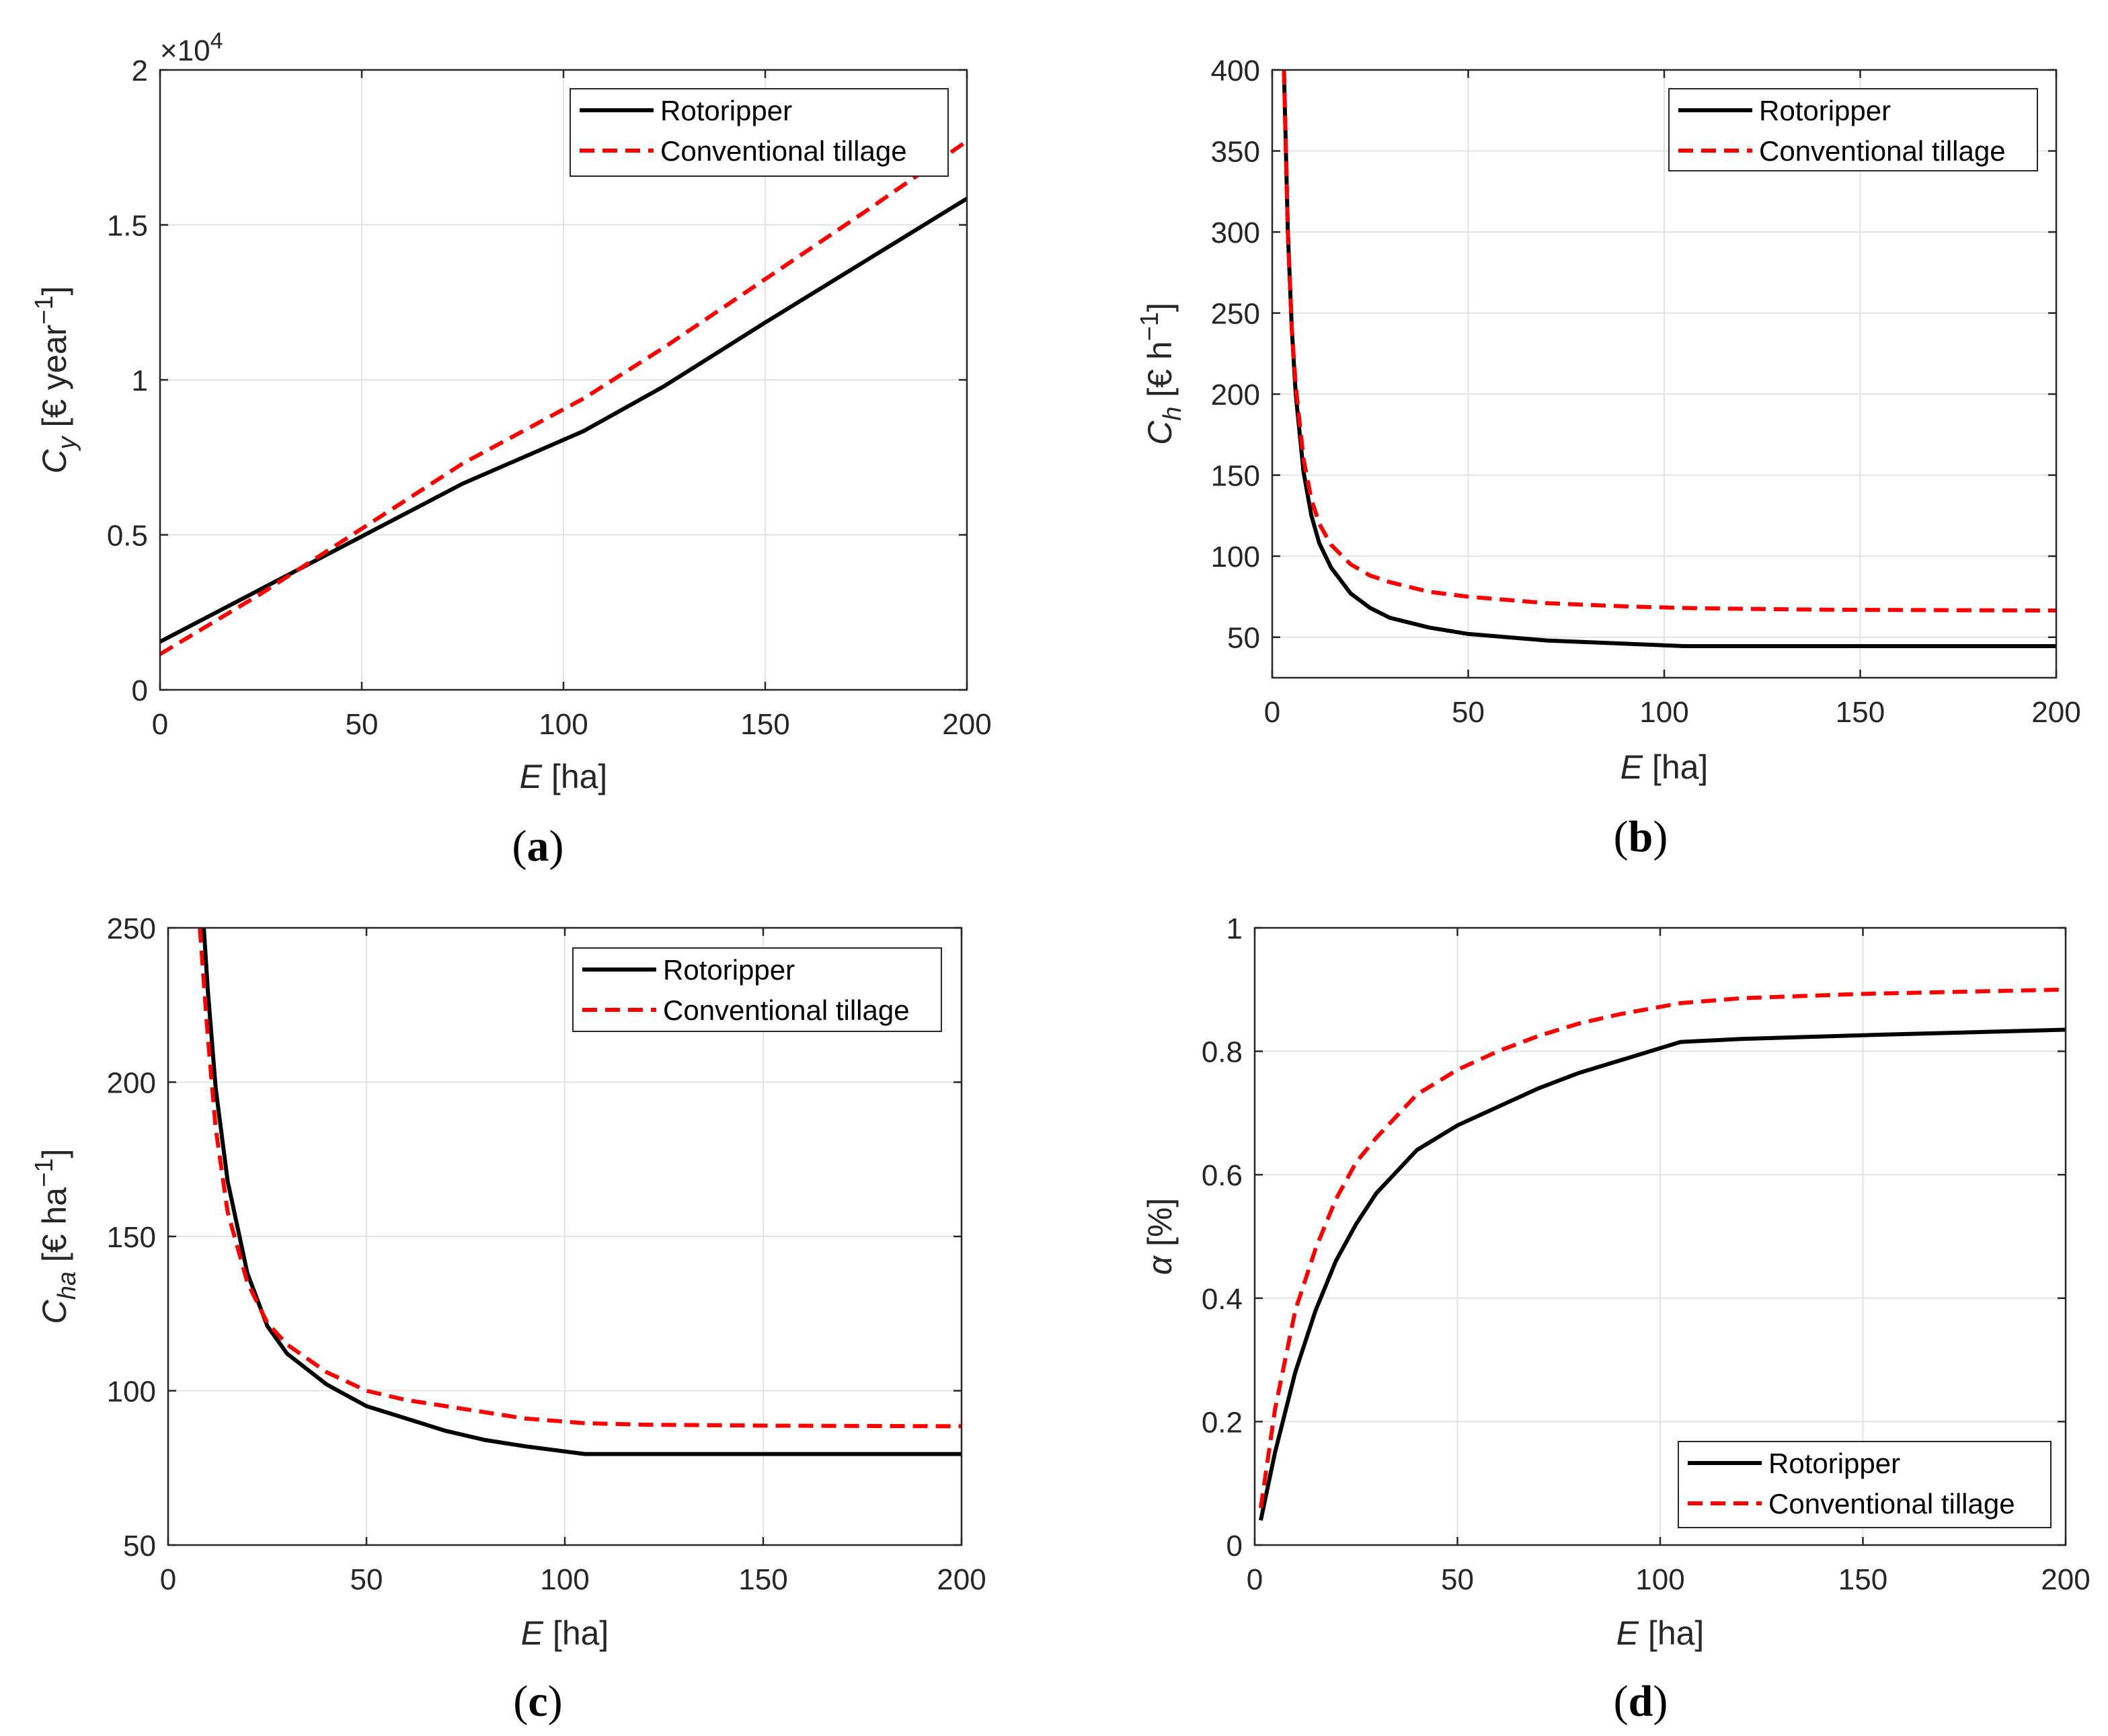 The width and height of the screenshot is (2108, 1736). What do you see at coordinates (538, 846) in the screenshot?
I see `panel-caption: (a)` at bounding box center [538, 846].